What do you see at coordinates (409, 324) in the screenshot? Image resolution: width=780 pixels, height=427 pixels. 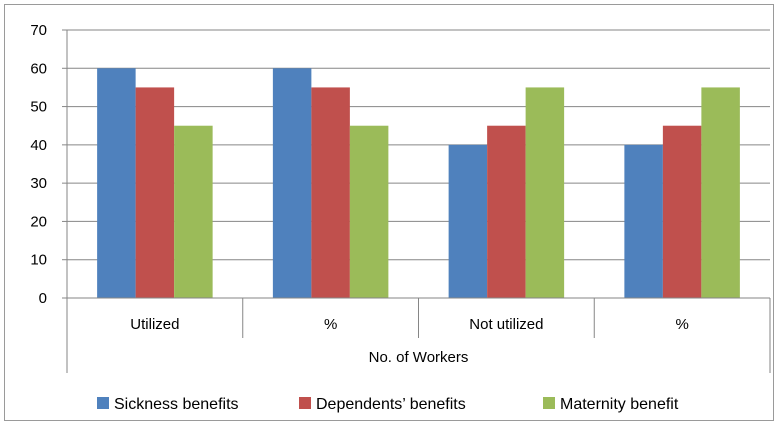 I see `category-labels: Utilized% Not utilized%` at bounding box center [409, 324].